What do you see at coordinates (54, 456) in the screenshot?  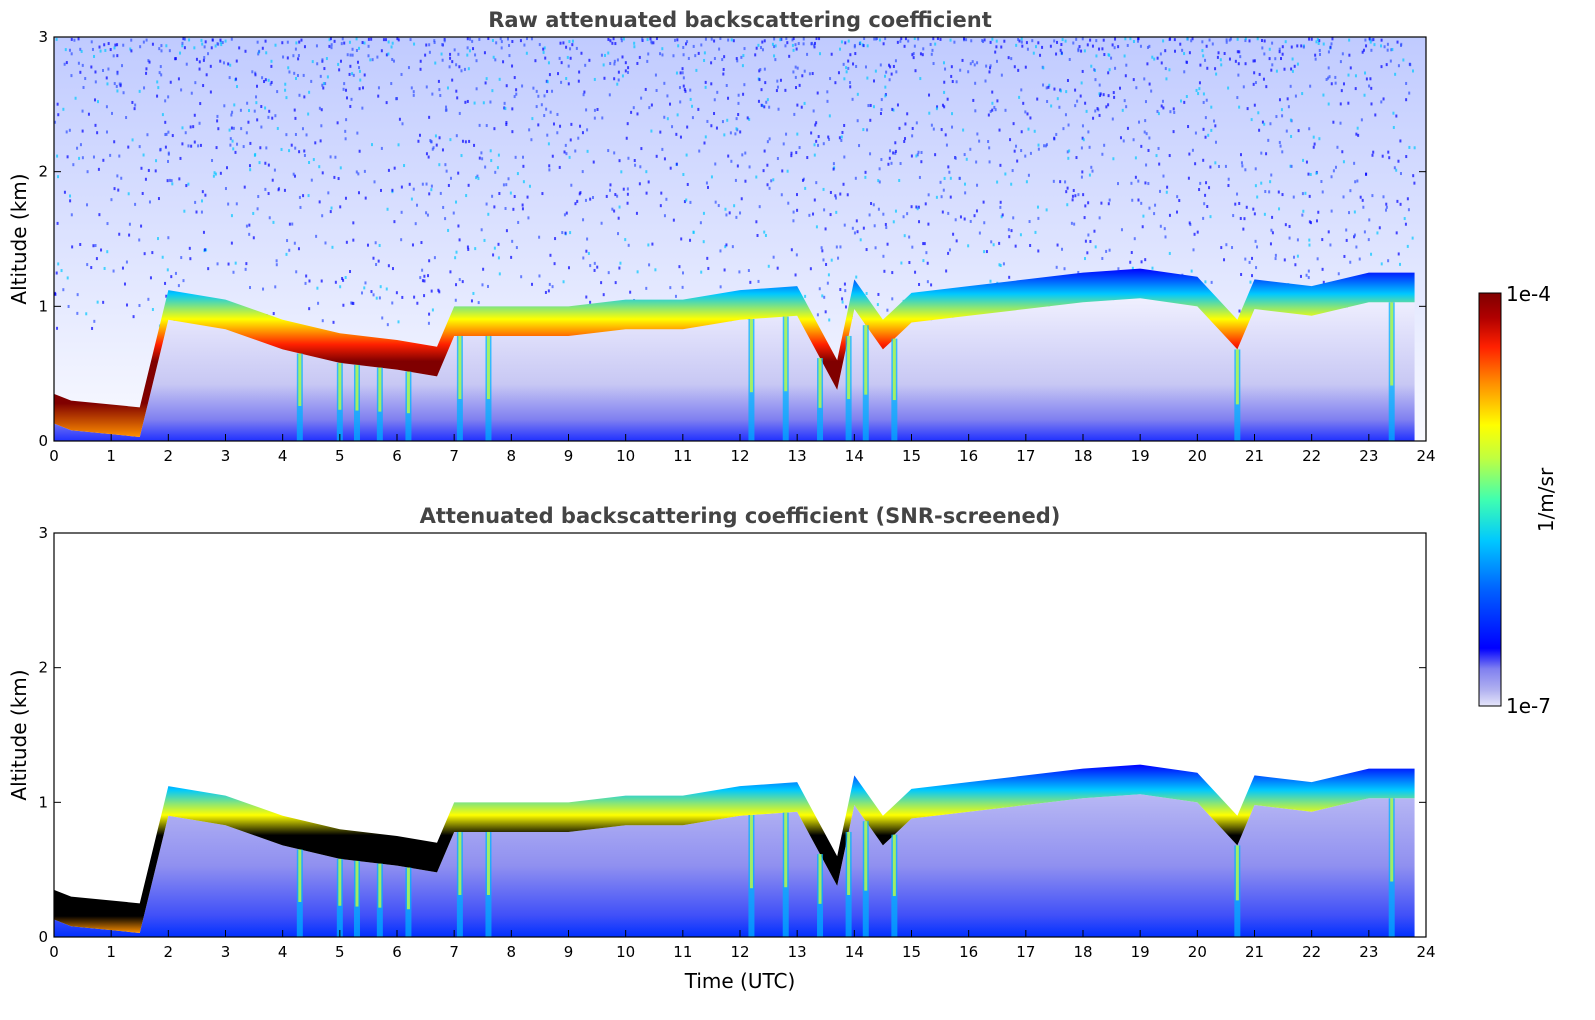 I see `x-tick-label: 0` at bounding box center [54, 456].